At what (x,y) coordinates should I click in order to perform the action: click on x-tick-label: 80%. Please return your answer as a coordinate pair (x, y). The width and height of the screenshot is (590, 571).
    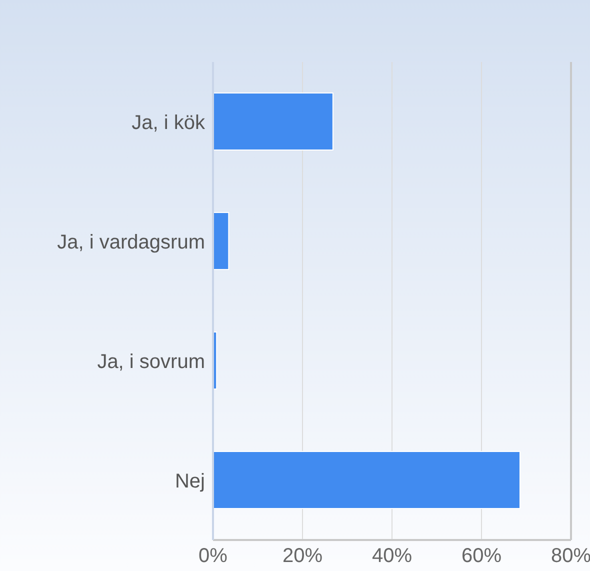
    Looking at the image, I should click on (570, 556).